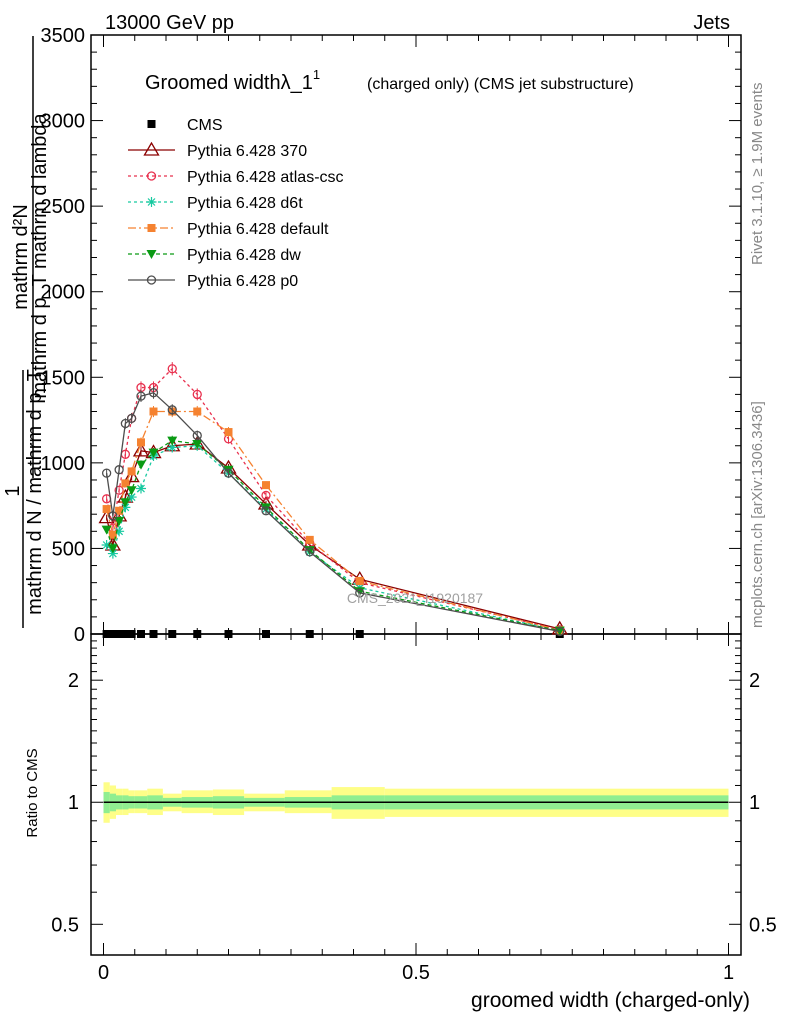 Image resolution: width=786 pixels, height=1024 pixels. What do you see at coordinates (245, 203) in the screenshot?
I see `legend-label: Pythia 6.428 d6t` at bounding box center [245, 203].